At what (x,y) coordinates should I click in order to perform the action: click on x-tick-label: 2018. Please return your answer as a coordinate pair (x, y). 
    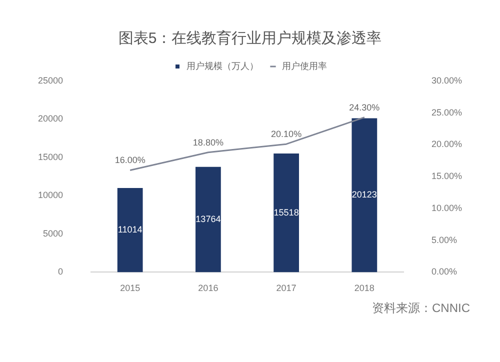
    Looking at the image, I should click on (364, 288).